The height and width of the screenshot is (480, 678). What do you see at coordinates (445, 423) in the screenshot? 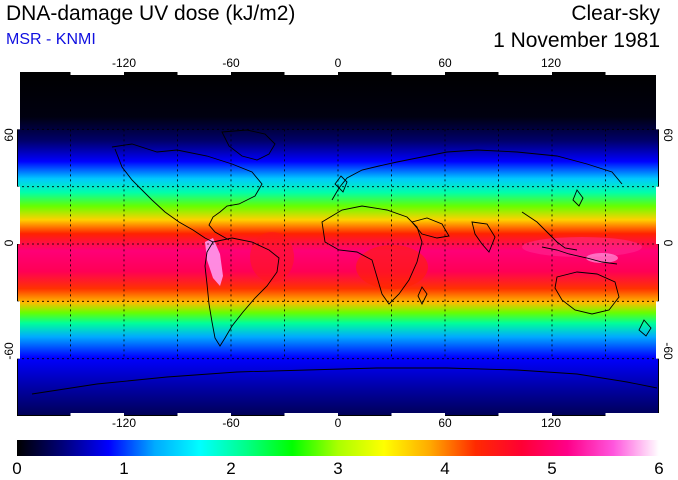
I see `lon-tick-bottom: 60` at bounding box center [445, 423].